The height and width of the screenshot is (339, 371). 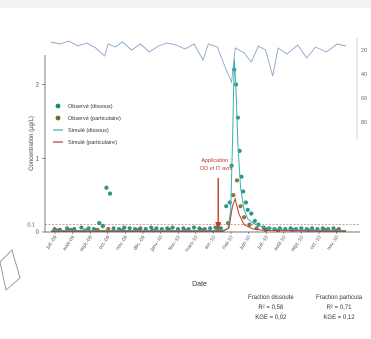 What do you see at coordinates (199, 214) in the screenshot?
I see `series-line` at bounding box center [199, 214].